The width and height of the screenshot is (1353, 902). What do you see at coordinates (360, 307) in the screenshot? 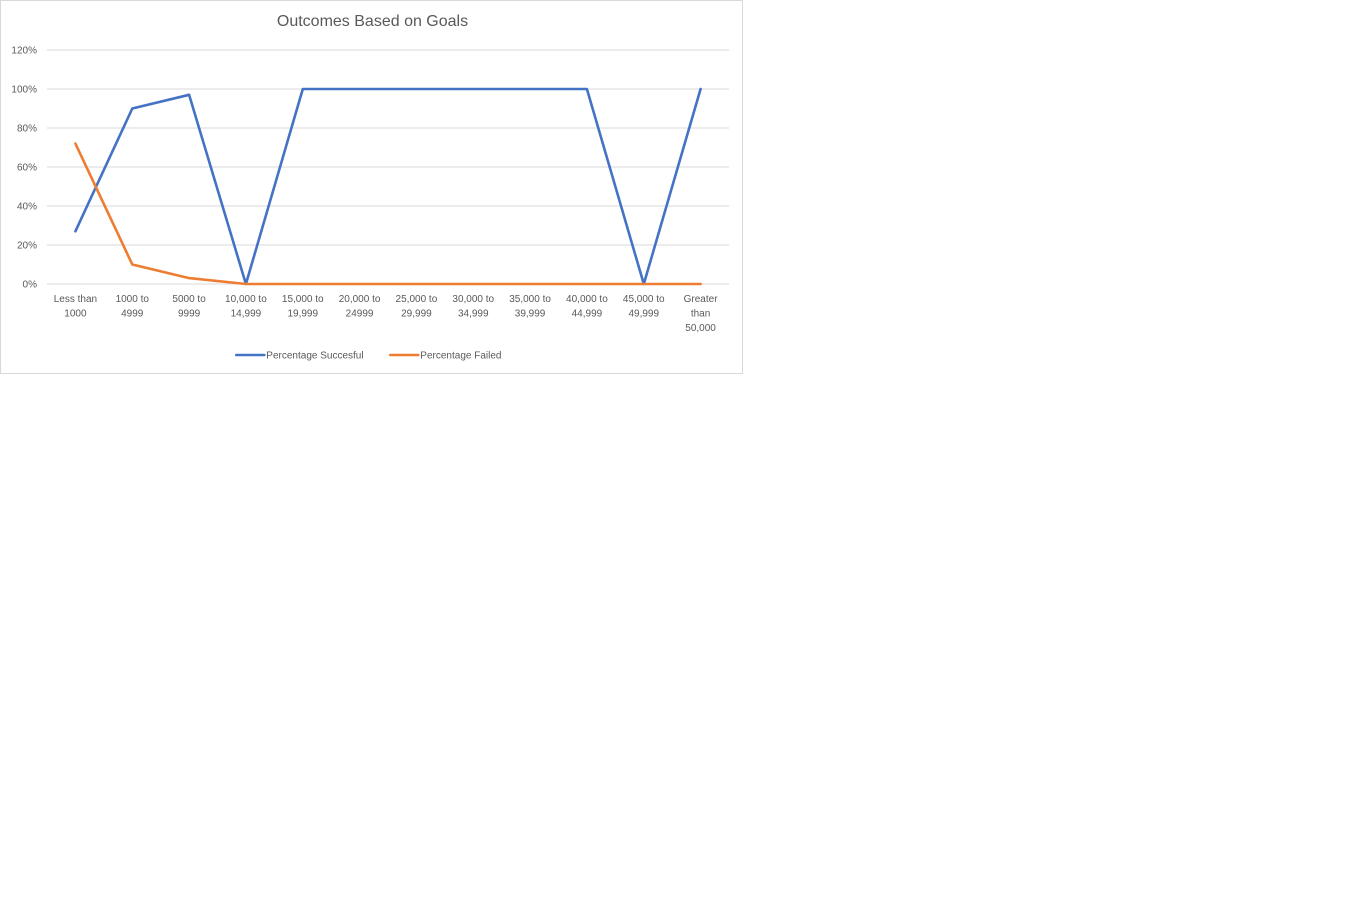
I see `x-tick-label: 20,000 to 24999` at bounding box center [360, 307].